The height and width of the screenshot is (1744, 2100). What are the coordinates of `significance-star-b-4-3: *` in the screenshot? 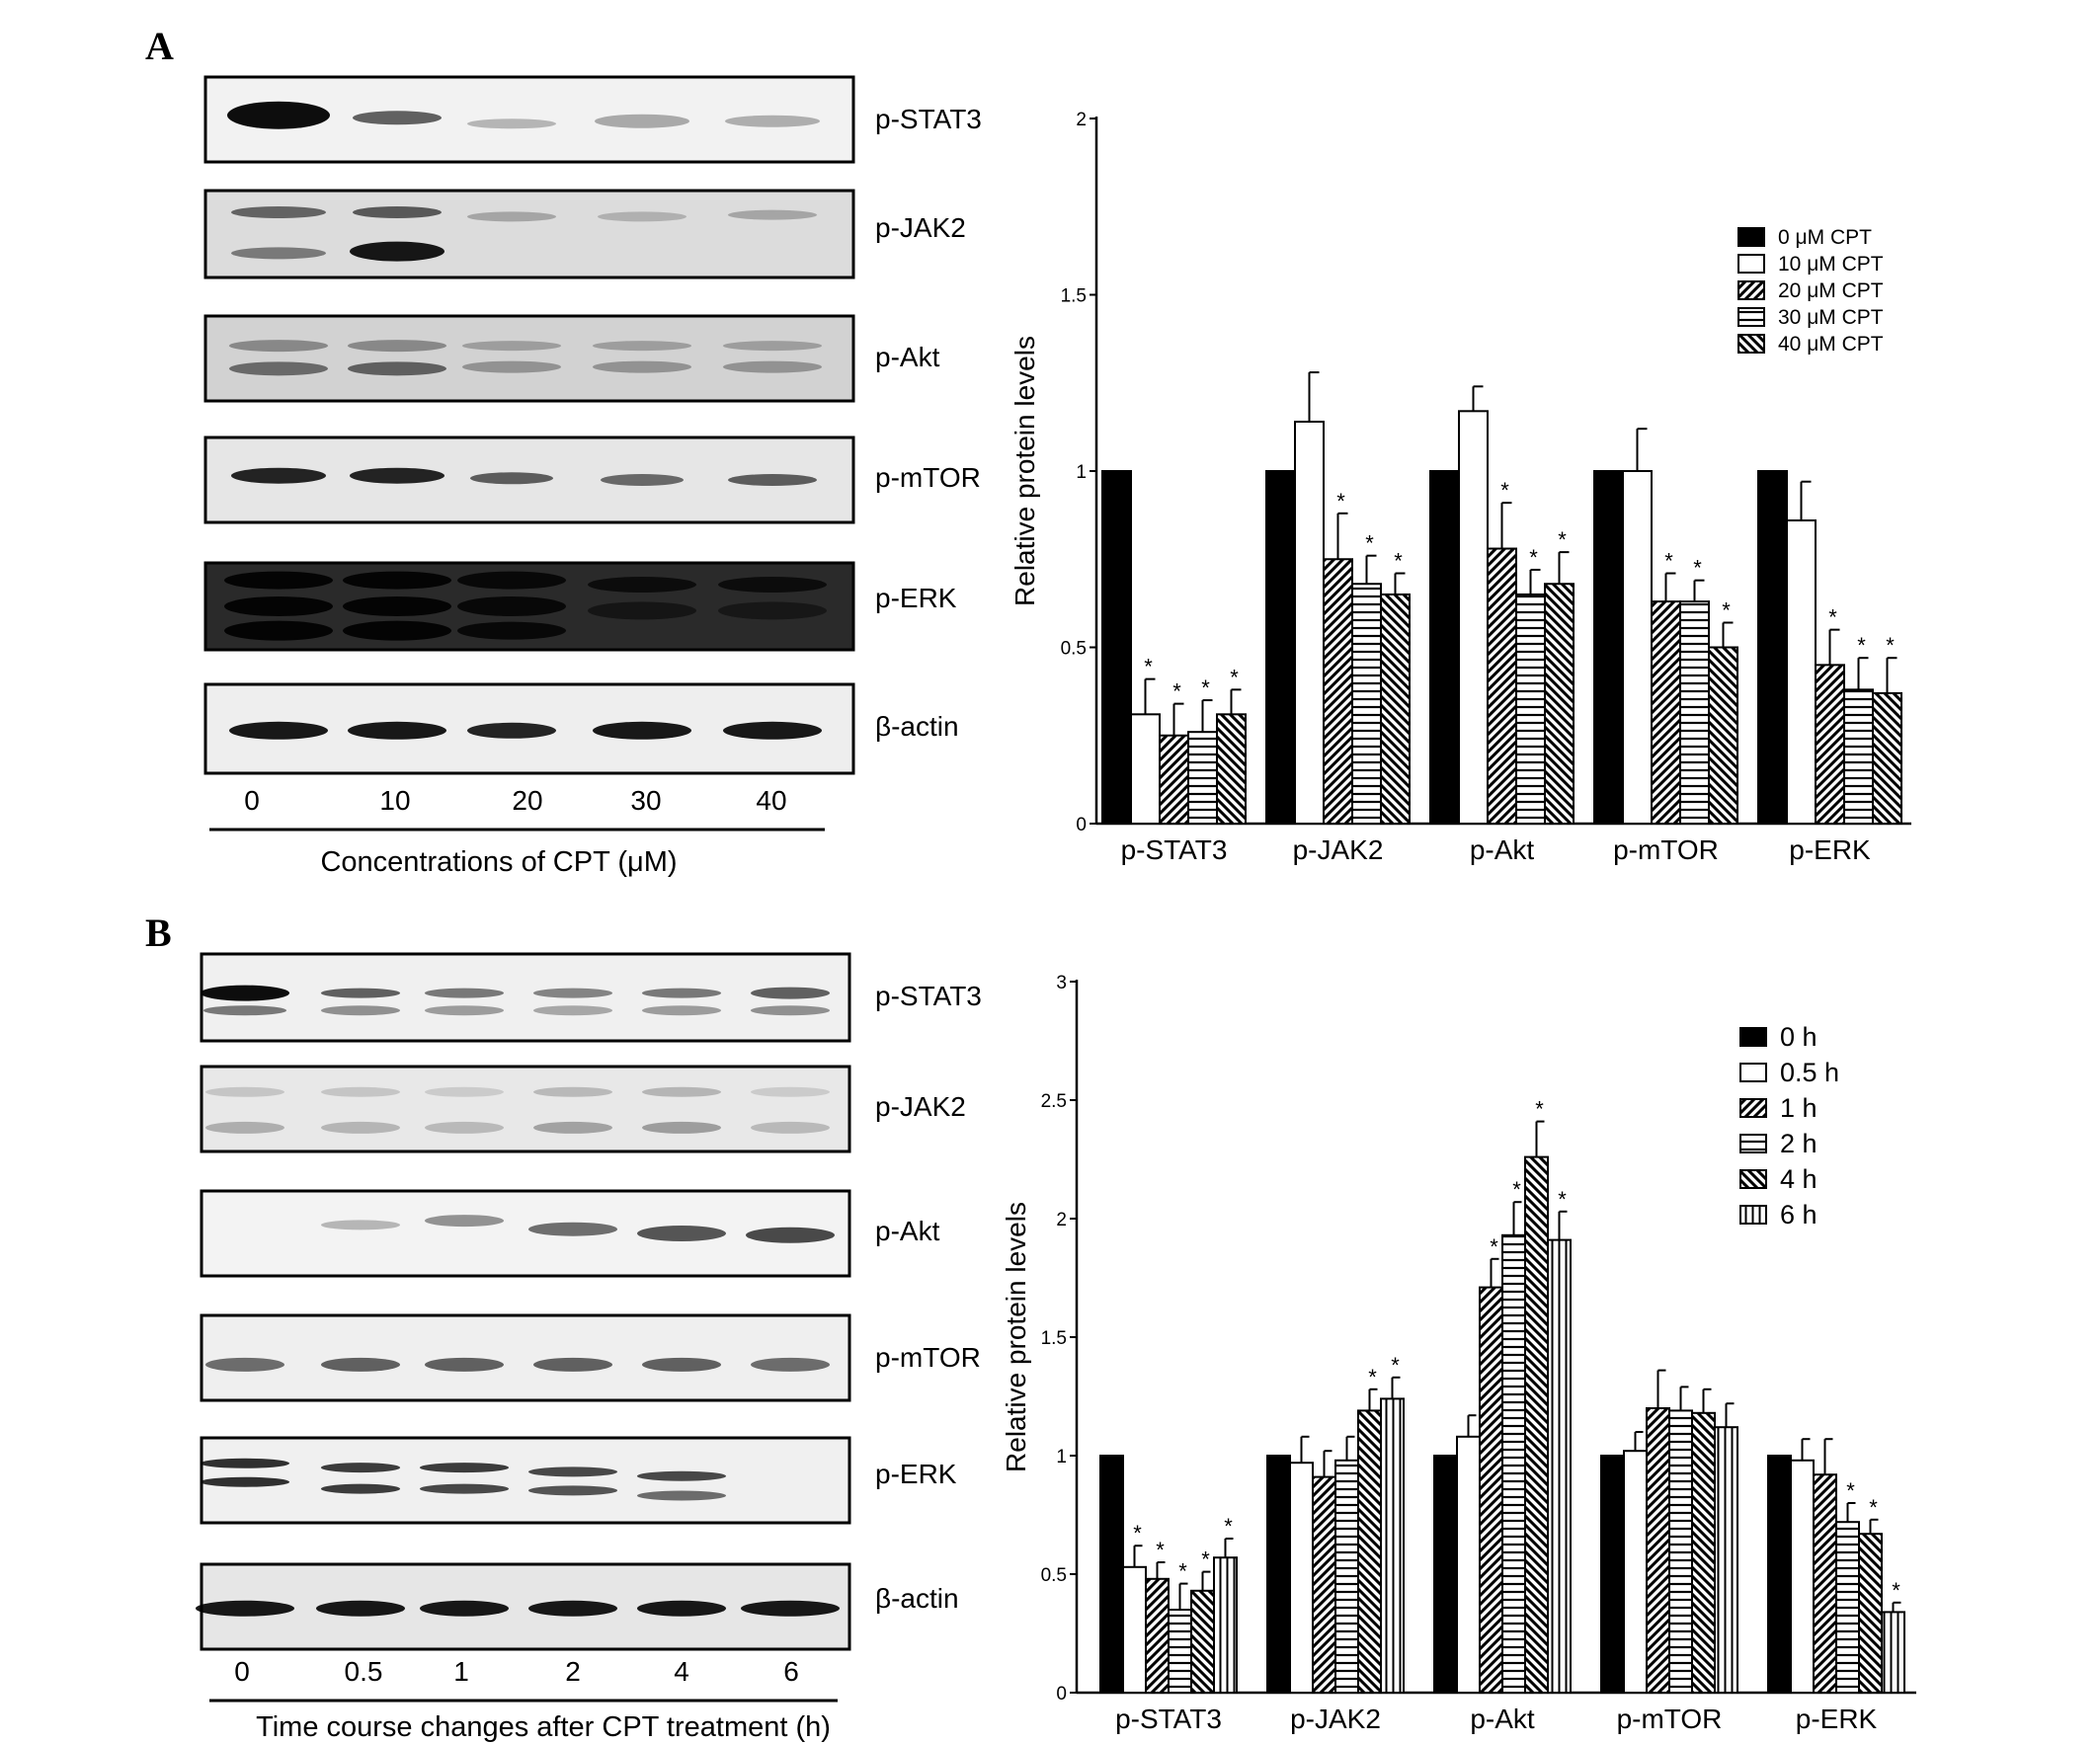 It's located at (1851, 1491).